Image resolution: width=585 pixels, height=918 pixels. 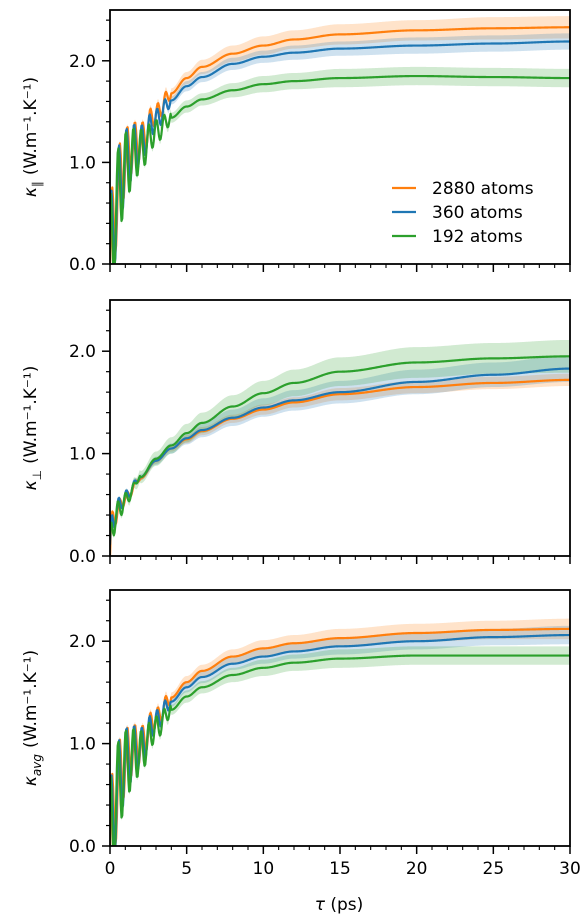 I want to click on y-axis-label-kappa-average: κavg (W.m⁻¹.K⁻¹), so click(x=32, y=718).